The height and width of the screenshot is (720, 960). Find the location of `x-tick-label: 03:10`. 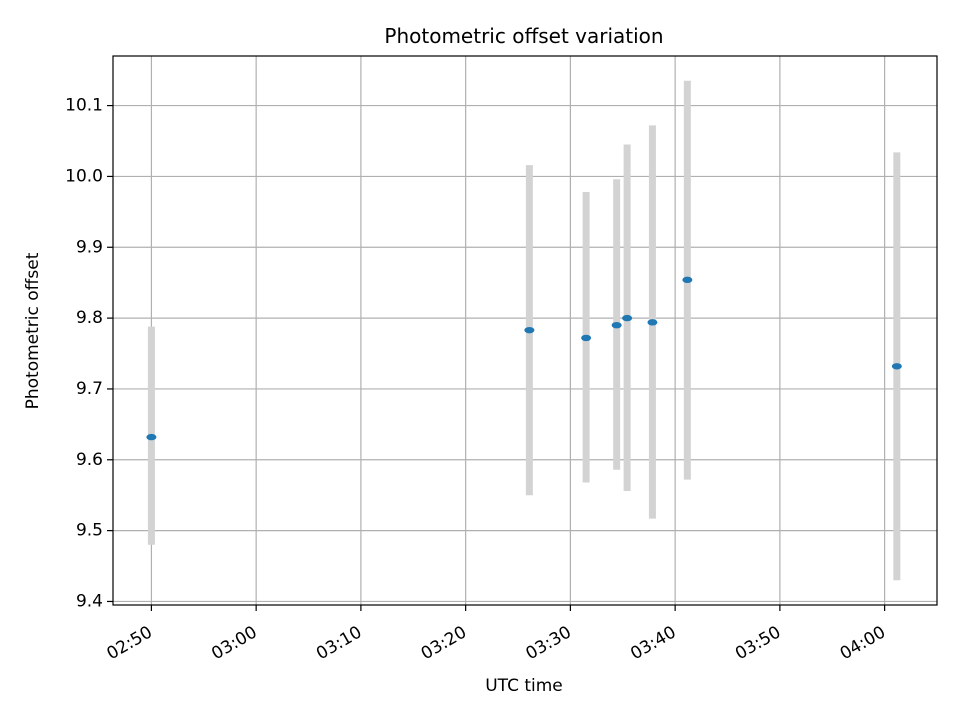

x-tick-label: 03:10 is located at coordinates (339, 643).